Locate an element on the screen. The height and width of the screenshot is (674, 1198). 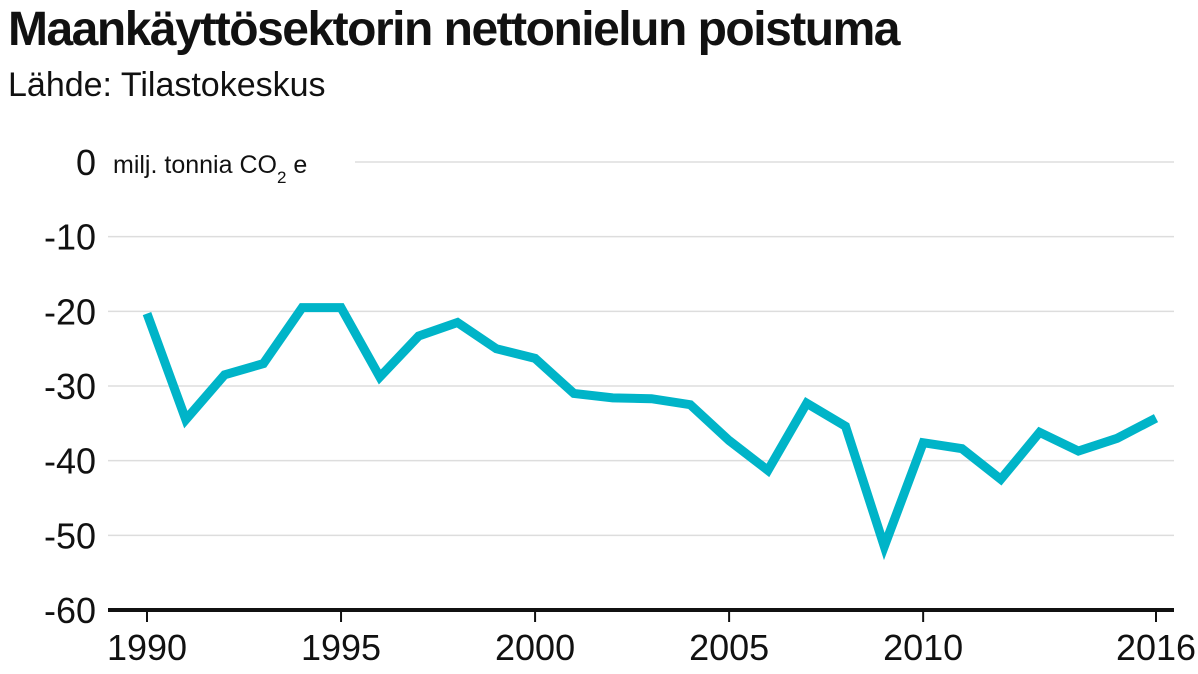
x-tick-label: 2005 is located at coordinates (729, 647).